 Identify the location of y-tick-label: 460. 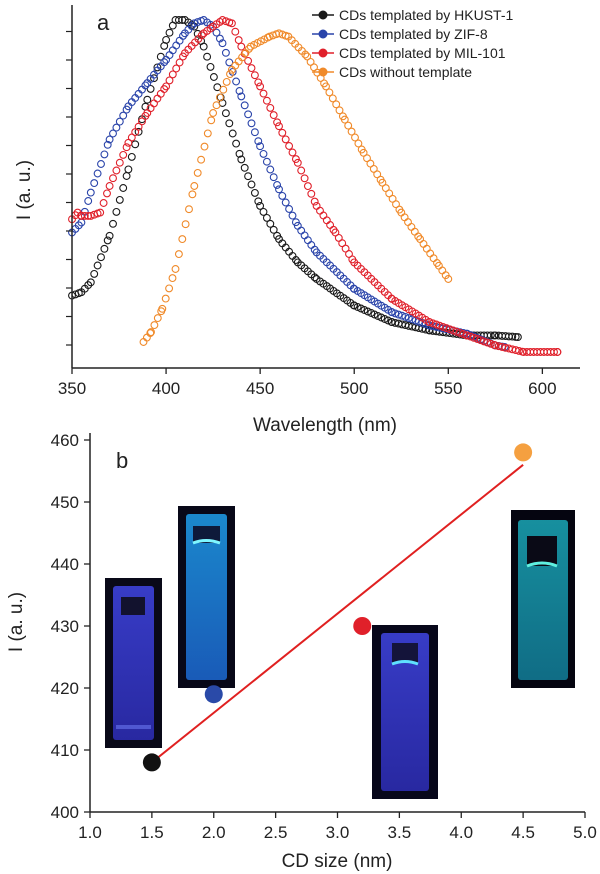
(65, 440).